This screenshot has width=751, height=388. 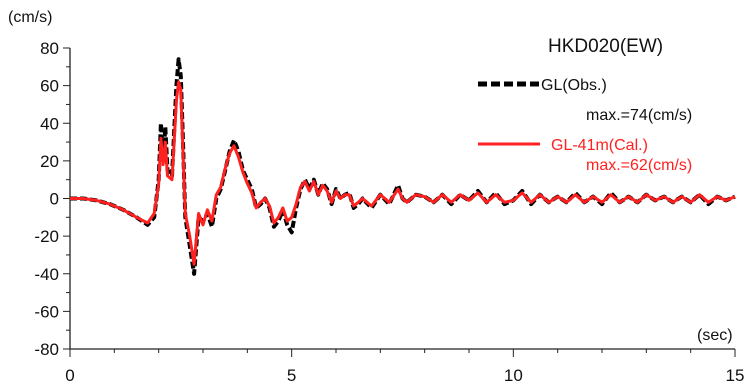 What do you see at coordinates (46, 311) in the screenshot?
I see `y-tick-label--60: -60` at bounding box center [46, 311].